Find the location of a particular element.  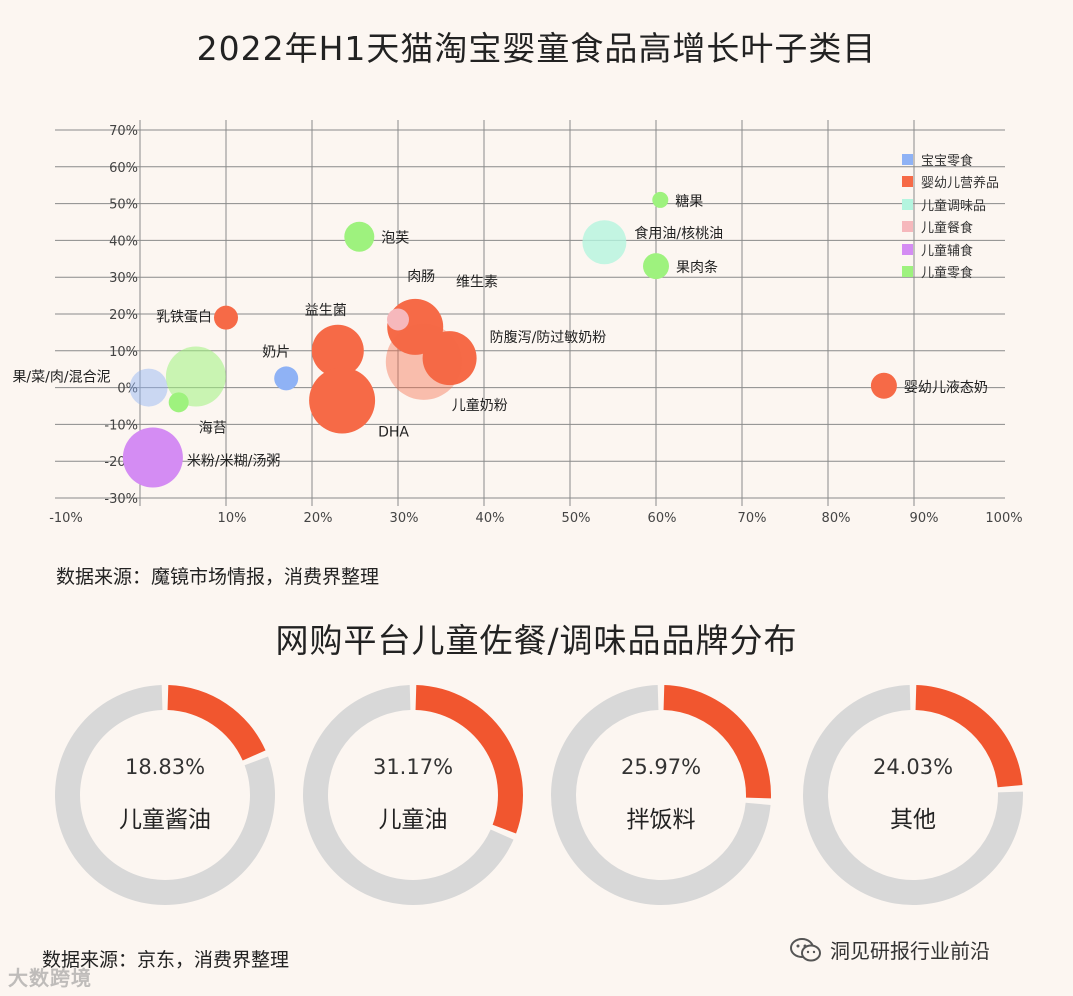

bubble-label: 食用油/核桃油 is located at coordinates (678, 233).